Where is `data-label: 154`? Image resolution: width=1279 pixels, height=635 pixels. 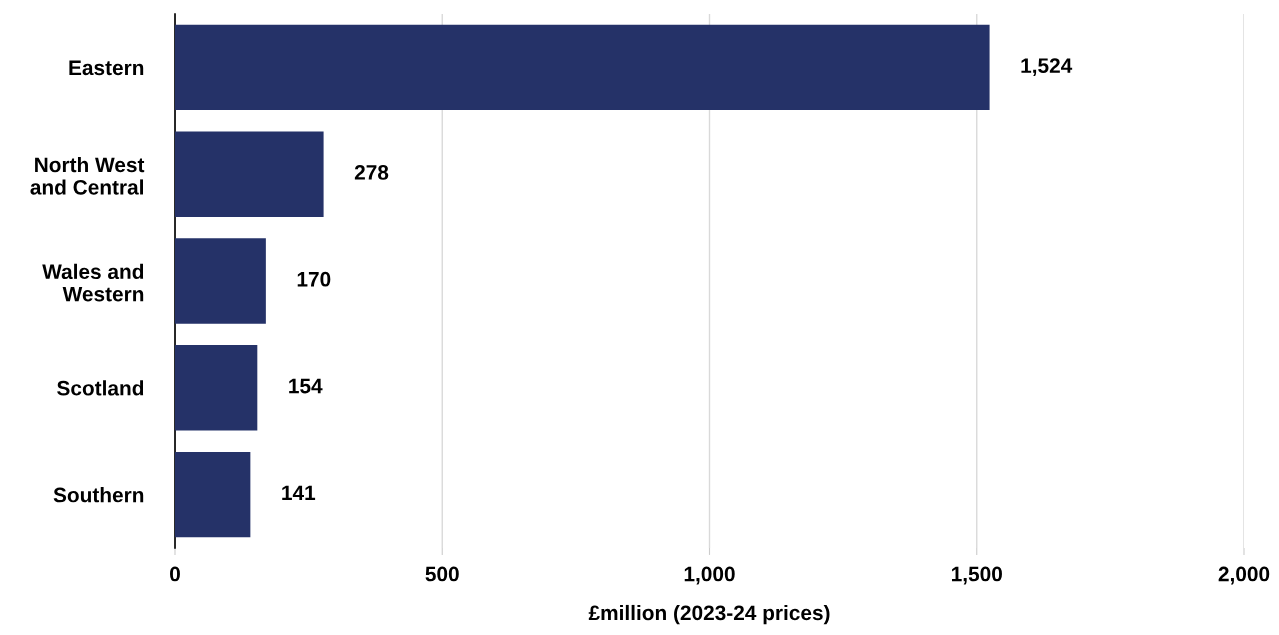
data-label: 154 is located at coordinates (306, 386).